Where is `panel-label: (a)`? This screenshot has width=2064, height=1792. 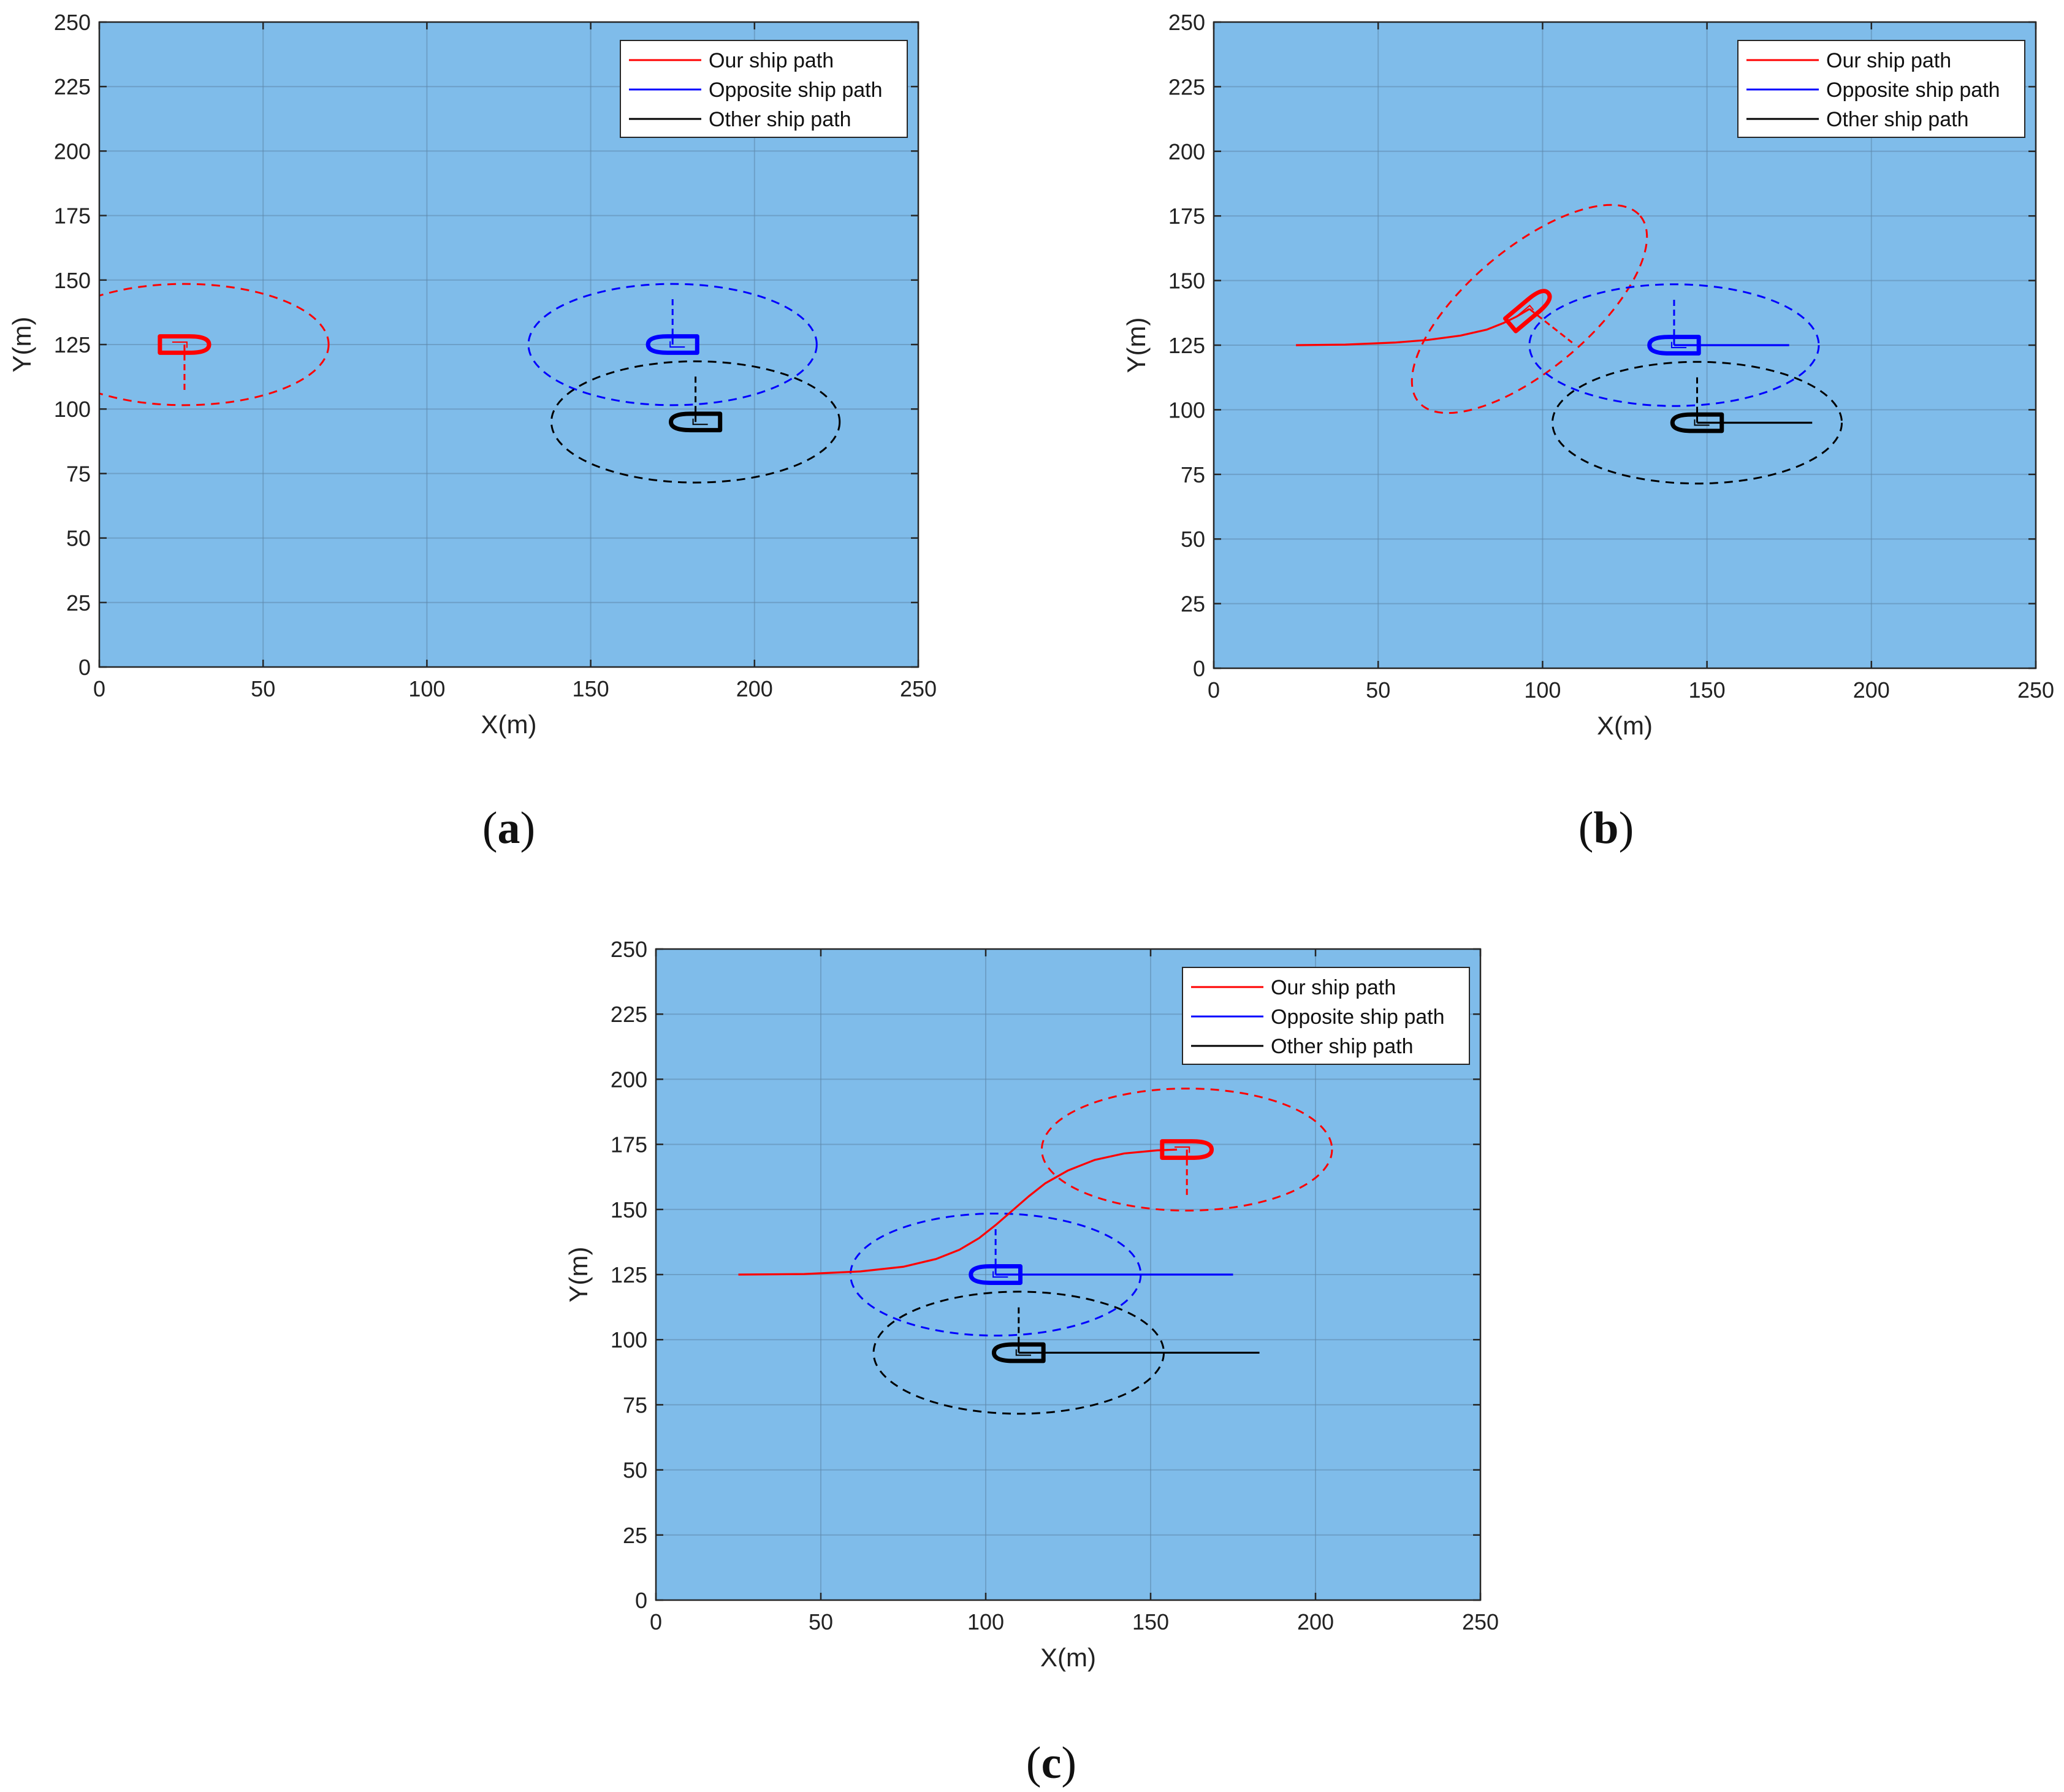
panel-label: (a) is located at coordinates (508, 828).